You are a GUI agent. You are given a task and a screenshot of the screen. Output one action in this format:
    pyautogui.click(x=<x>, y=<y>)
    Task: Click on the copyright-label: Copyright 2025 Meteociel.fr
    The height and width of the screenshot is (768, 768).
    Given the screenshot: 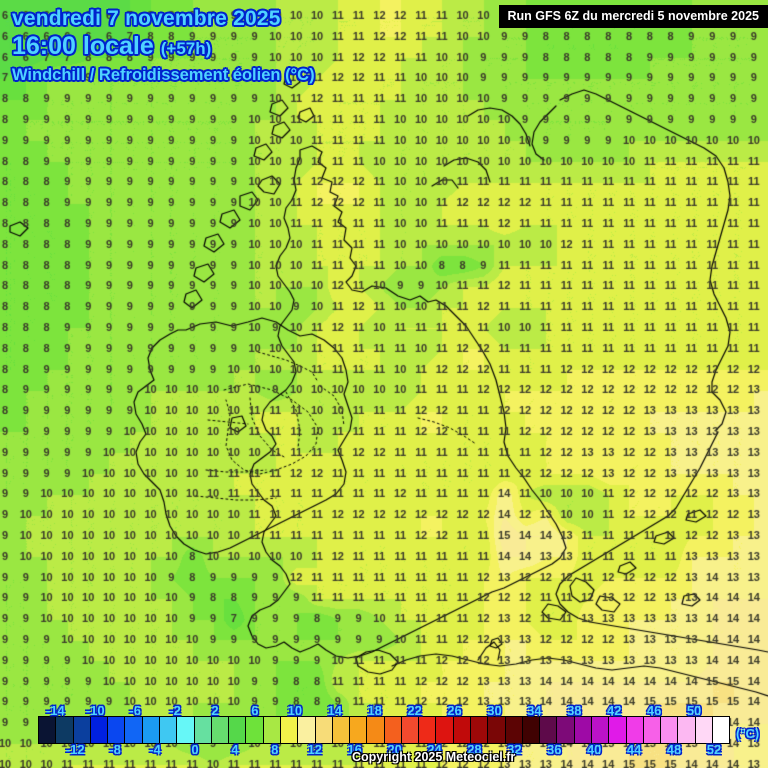 What is the action you would take?
    pyautogui.click(x=434, y=757)
    